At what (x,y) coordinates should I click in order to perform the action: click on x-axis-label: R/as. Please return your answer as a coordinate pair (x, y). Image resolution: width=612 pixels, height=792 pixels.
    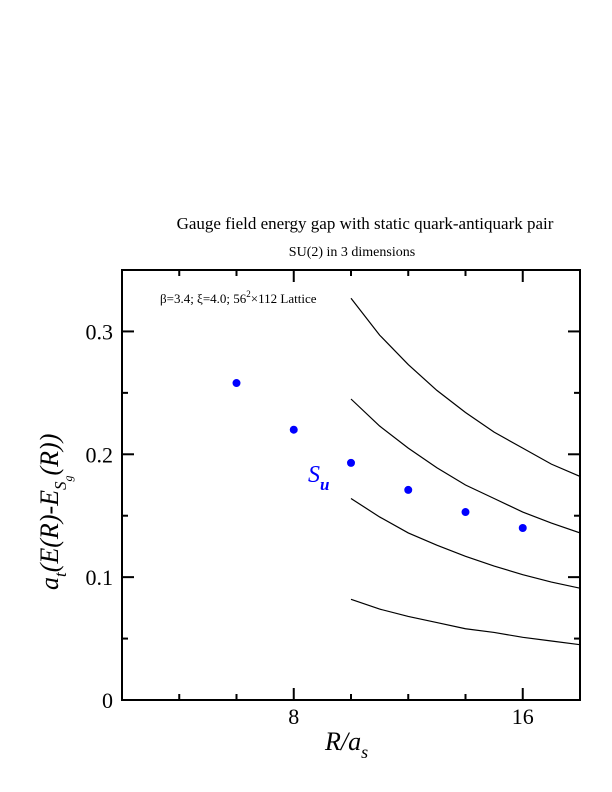
    Looking at the image, I should click on (346, 744).